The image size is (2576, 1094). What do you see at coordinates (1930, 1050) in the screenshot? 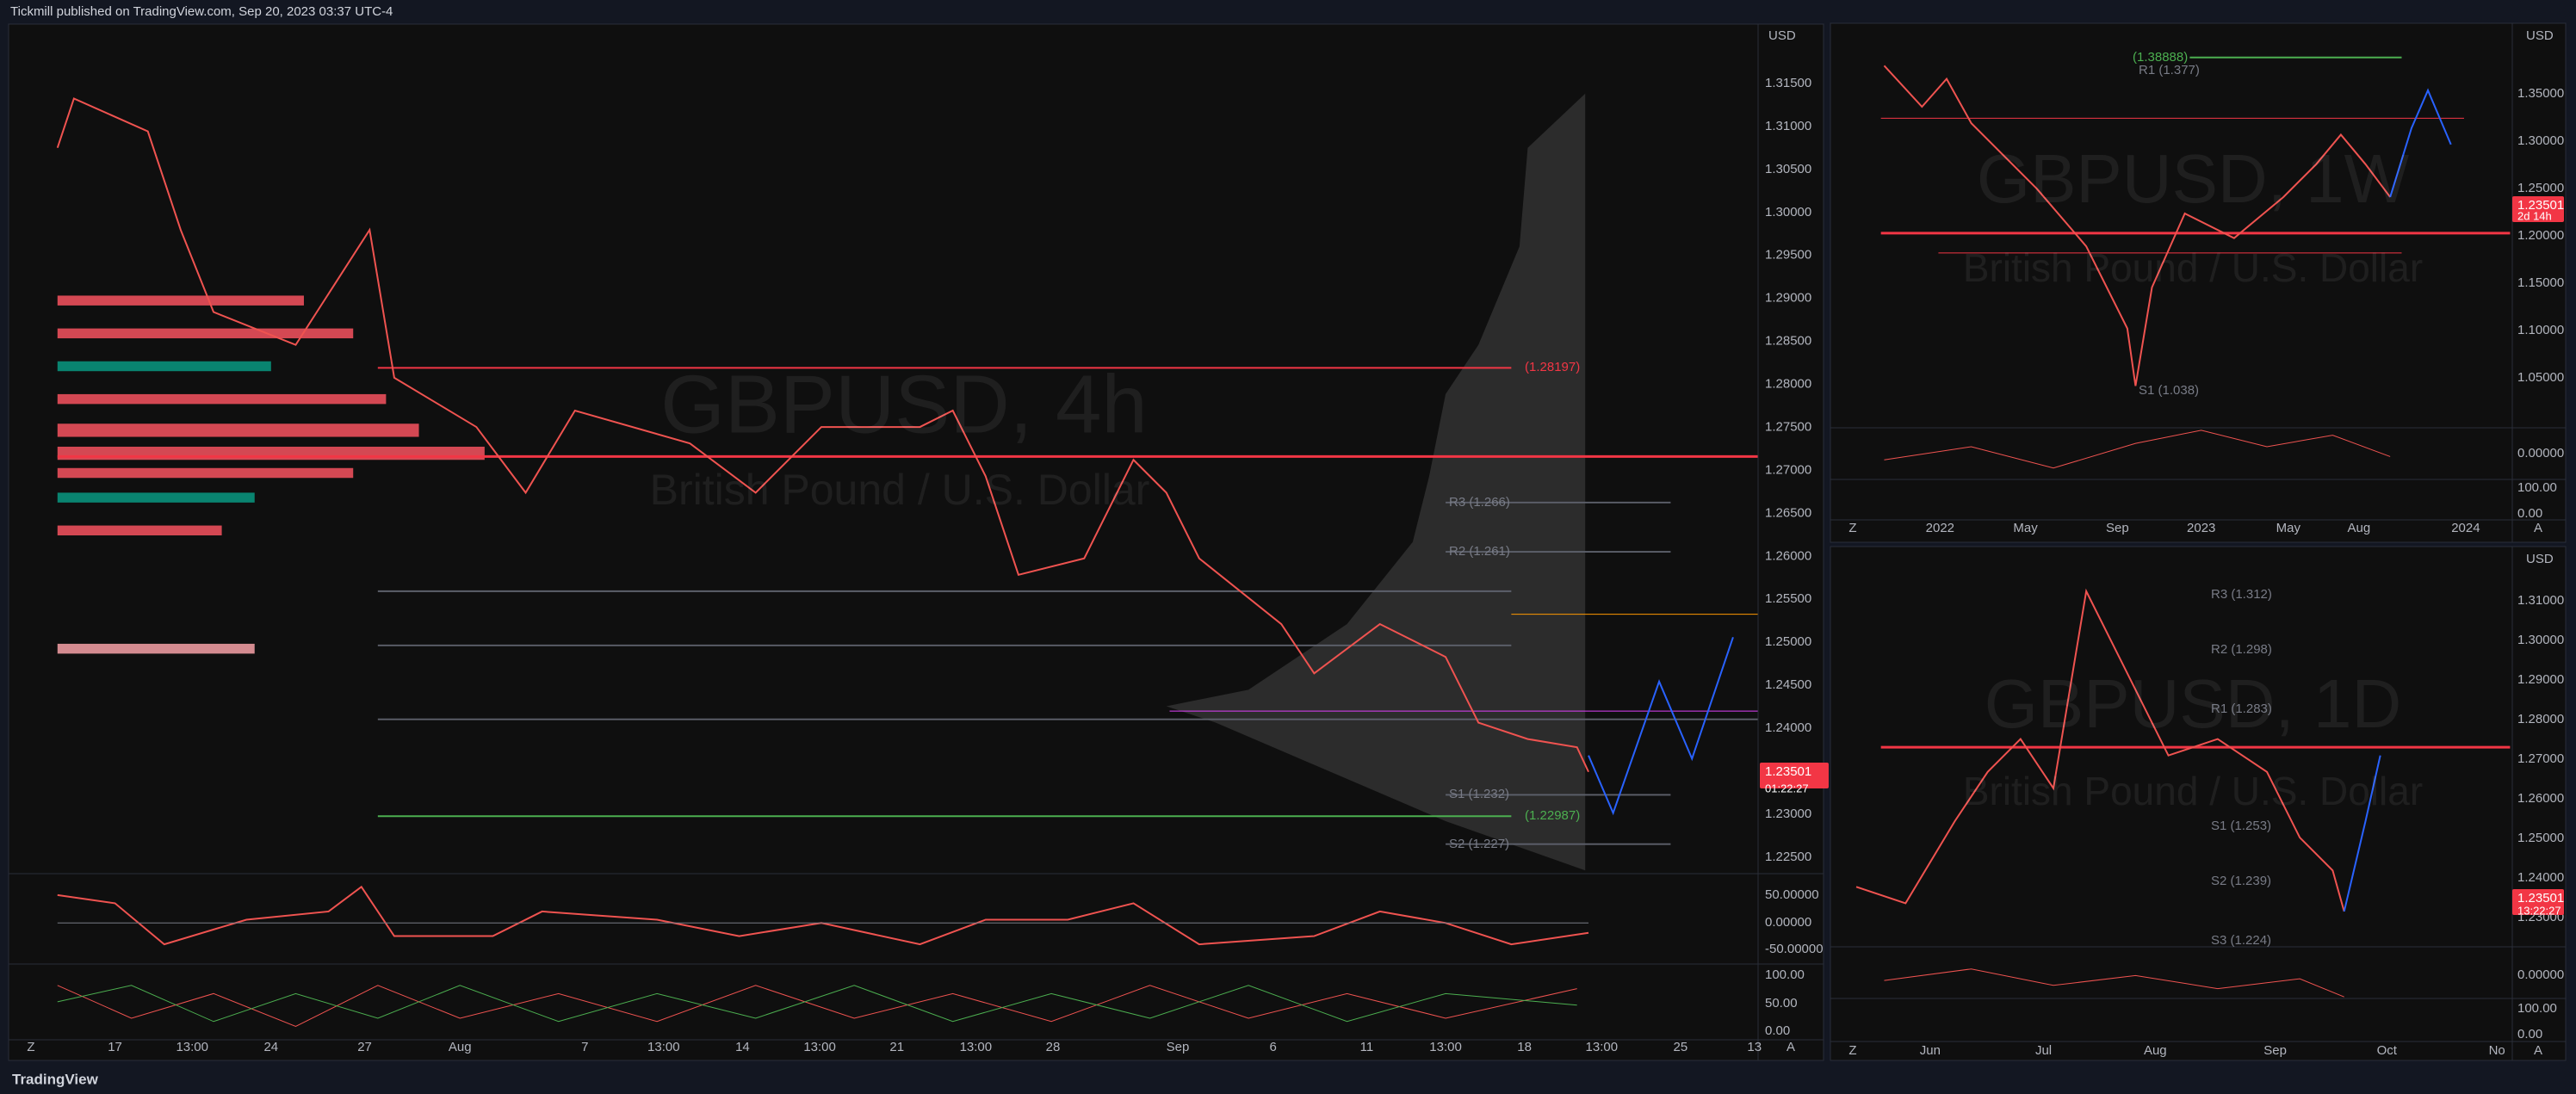
I see `time-axis-label: Jun` at bounding box center [1930, 1050].